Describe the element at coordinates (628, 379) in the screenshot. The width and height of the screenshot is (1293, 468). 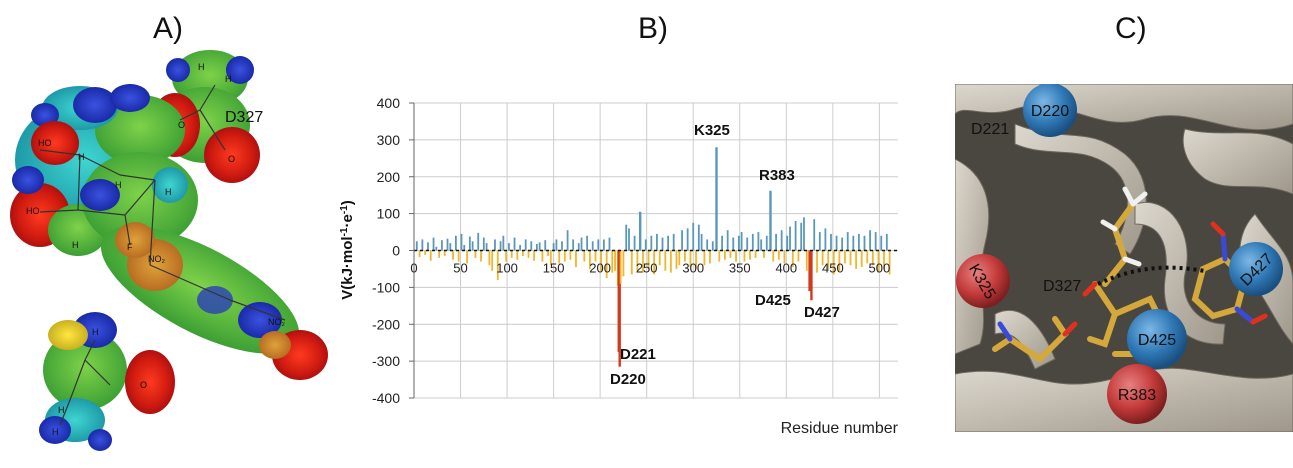
I see `annotation-d220: D220` at that location.